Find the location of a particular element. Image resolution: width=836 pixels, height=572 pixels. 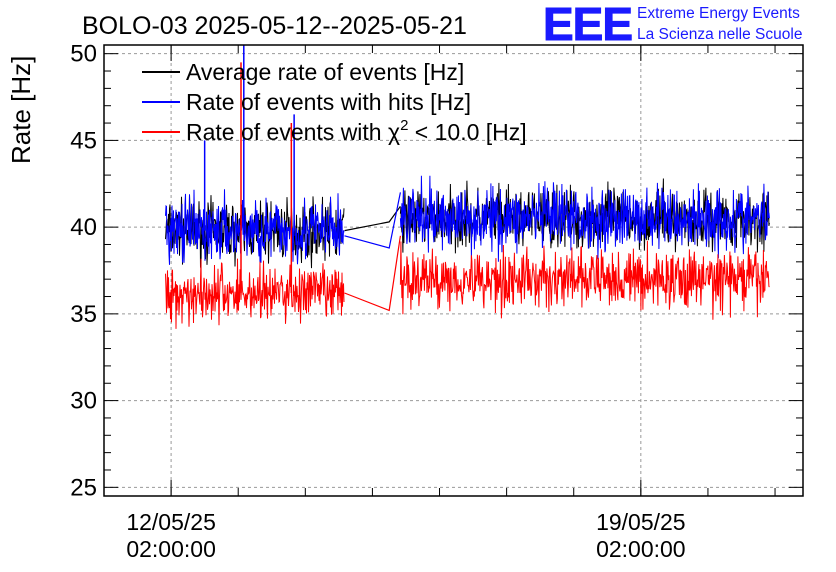

y-tick-label: 35 is located at coordinates (83, 314).